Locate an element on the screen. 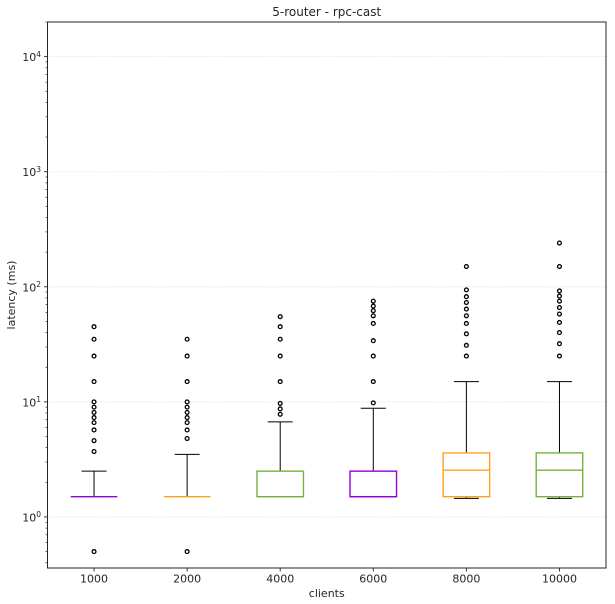  x-tick-label: 6000 is located at coordinates (373, 579).